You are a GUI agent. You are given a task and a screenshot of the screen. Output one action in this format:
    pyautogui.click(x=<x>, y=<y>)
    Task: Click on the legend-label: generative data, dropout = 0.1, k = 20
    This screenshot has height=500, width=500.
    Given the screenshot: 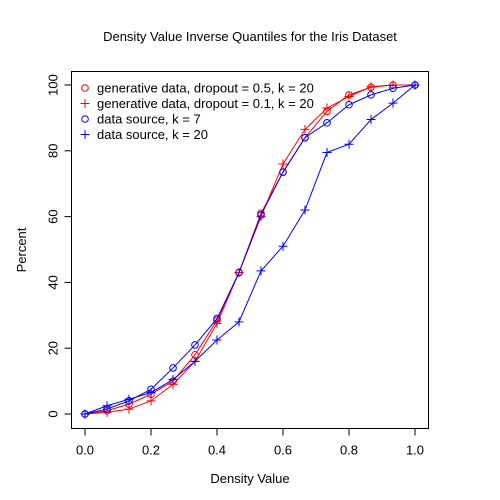 What is the action you would take?
    pyautogui.click(x=205, y=103)
    